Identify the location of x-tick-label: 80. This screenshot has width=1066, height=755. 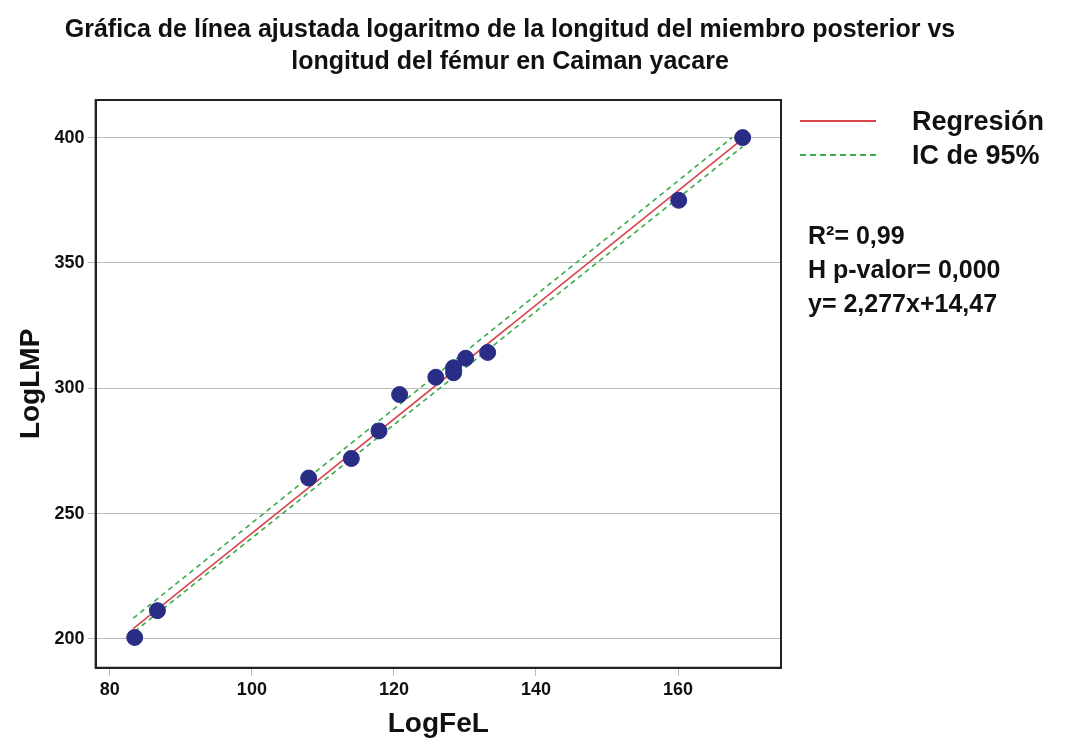
(109, 688).